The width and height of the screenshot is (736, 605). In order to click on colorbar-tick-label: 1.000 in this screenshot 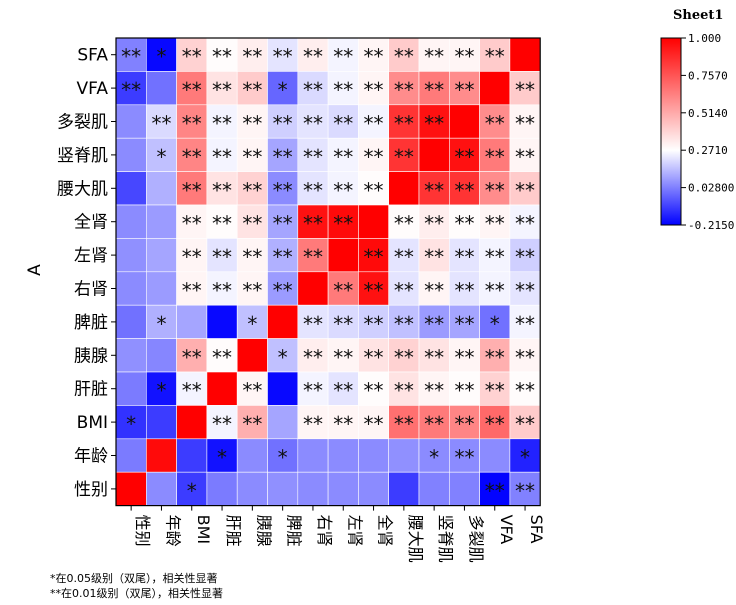, I will do `click(704, 38)`.